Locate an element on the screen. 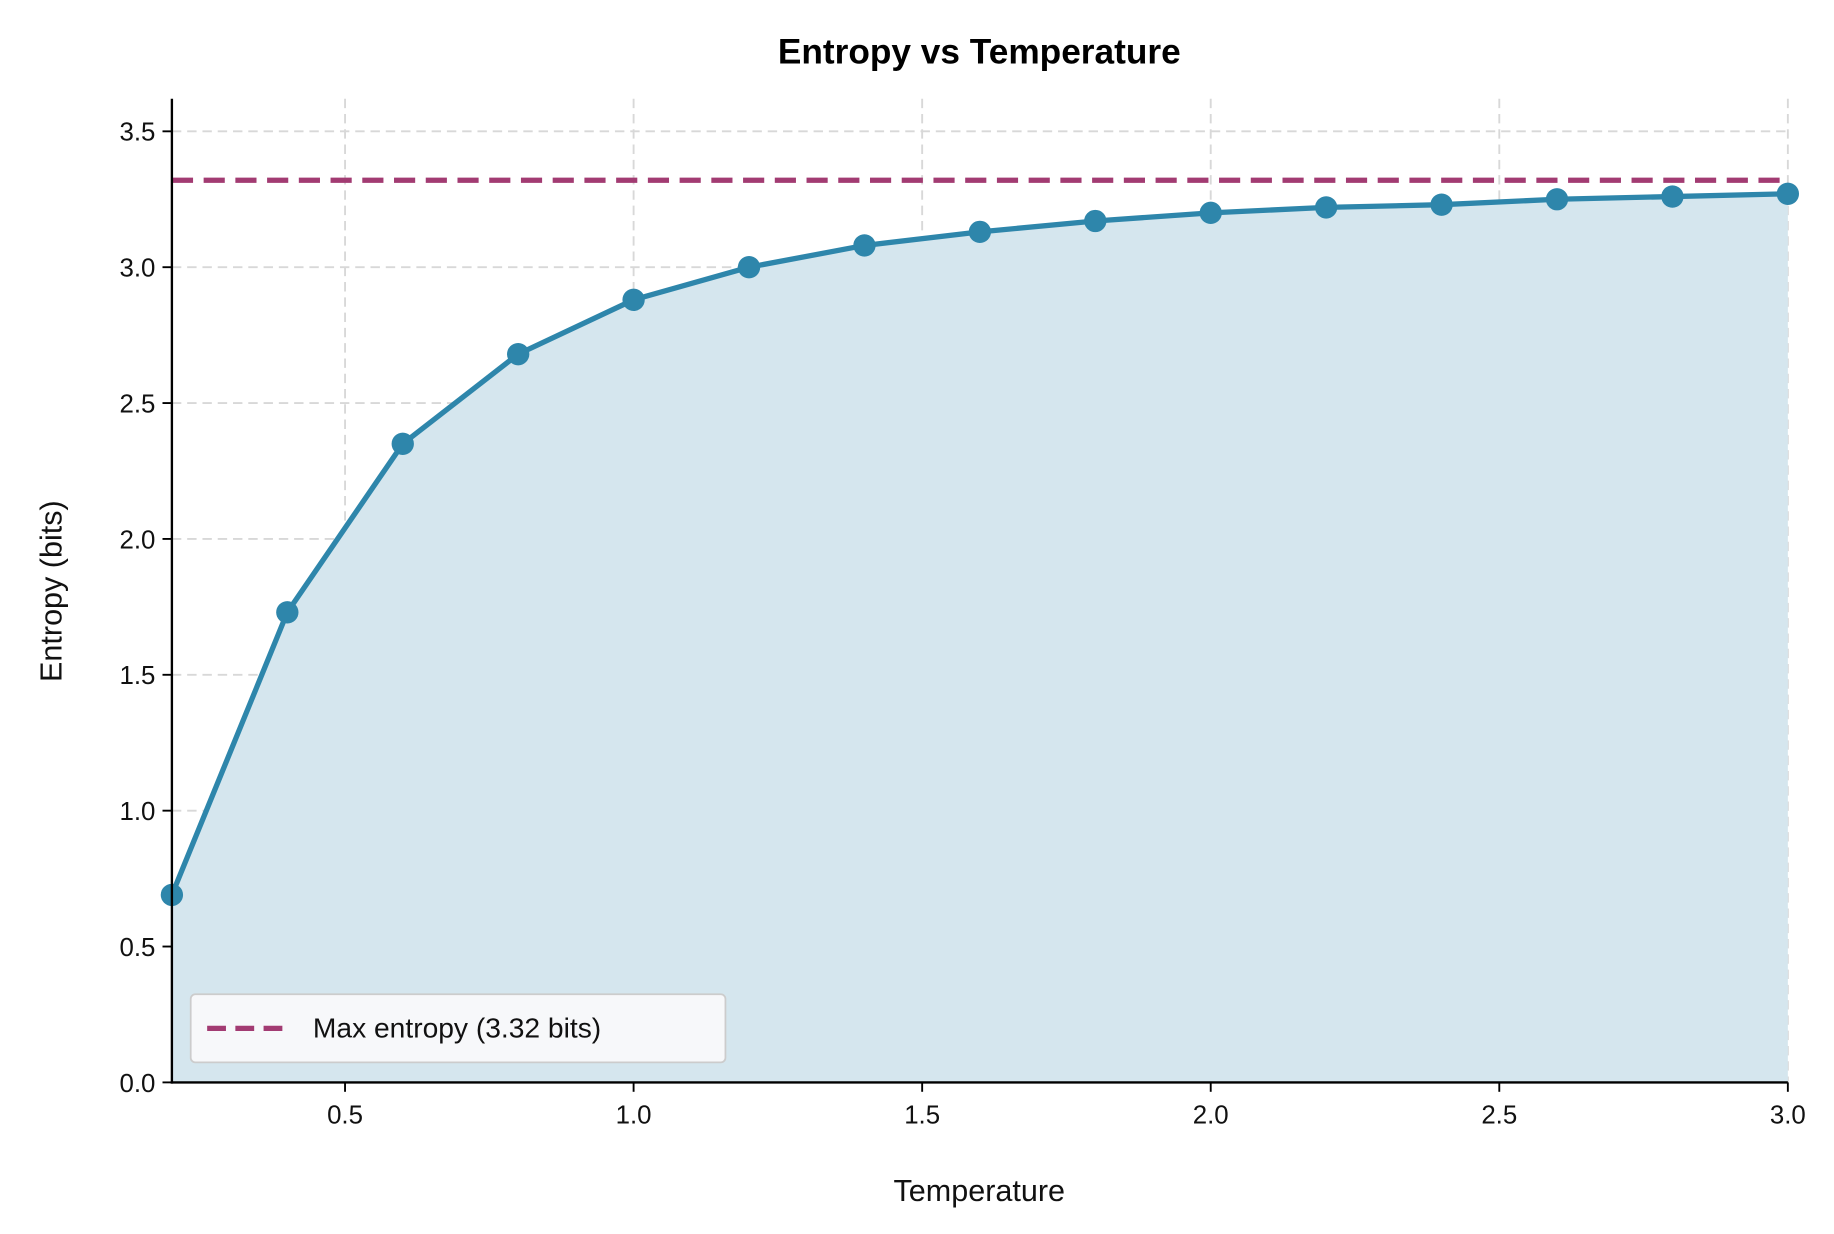 The height and width of the screenshot is (1234, 1834). y-tick-label: 3.0 is located at coordinates (138, 269).